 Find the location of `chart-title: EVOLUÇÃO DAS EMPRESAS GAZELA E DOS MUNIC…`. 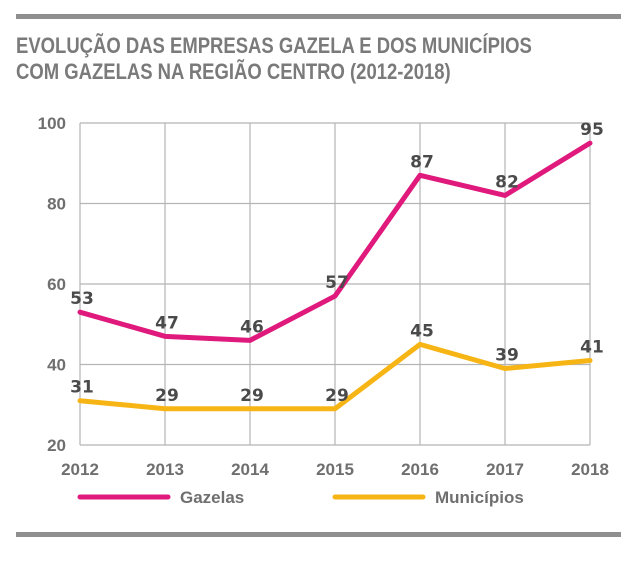

chart-title: EVOLUÇÃO DAS EMPRESAS GAZELA E DOS MUNIC… is located at coordinates (274, 59).